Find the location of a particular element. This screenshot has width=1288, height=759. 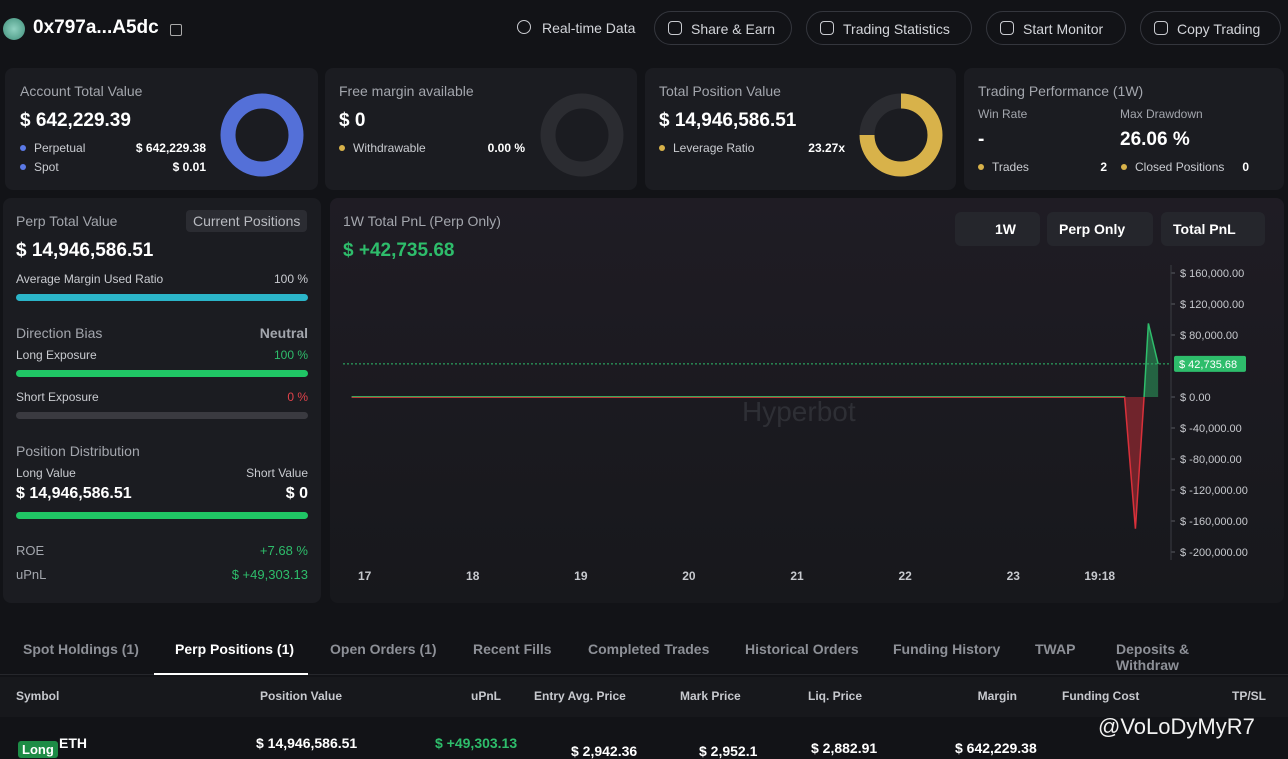

header-button: Share & Earn is located at coordinates (723, 28).